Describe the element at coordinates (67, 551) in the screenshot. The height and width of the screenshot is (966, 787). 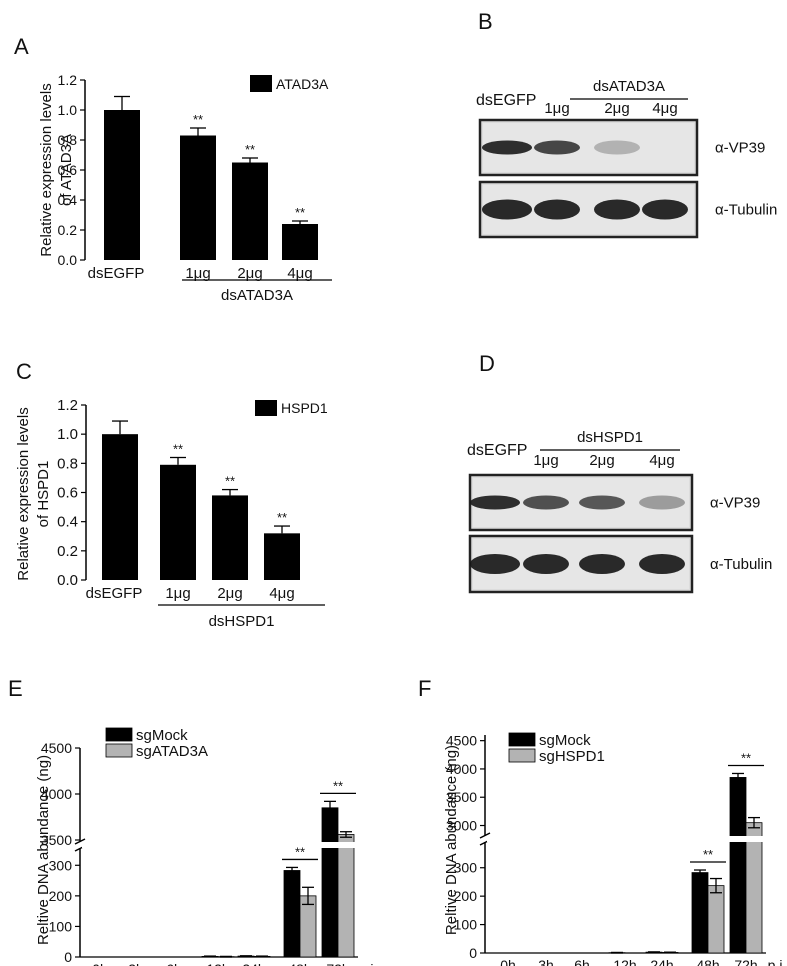
I see `y-tick-label: 0.2` at that location.